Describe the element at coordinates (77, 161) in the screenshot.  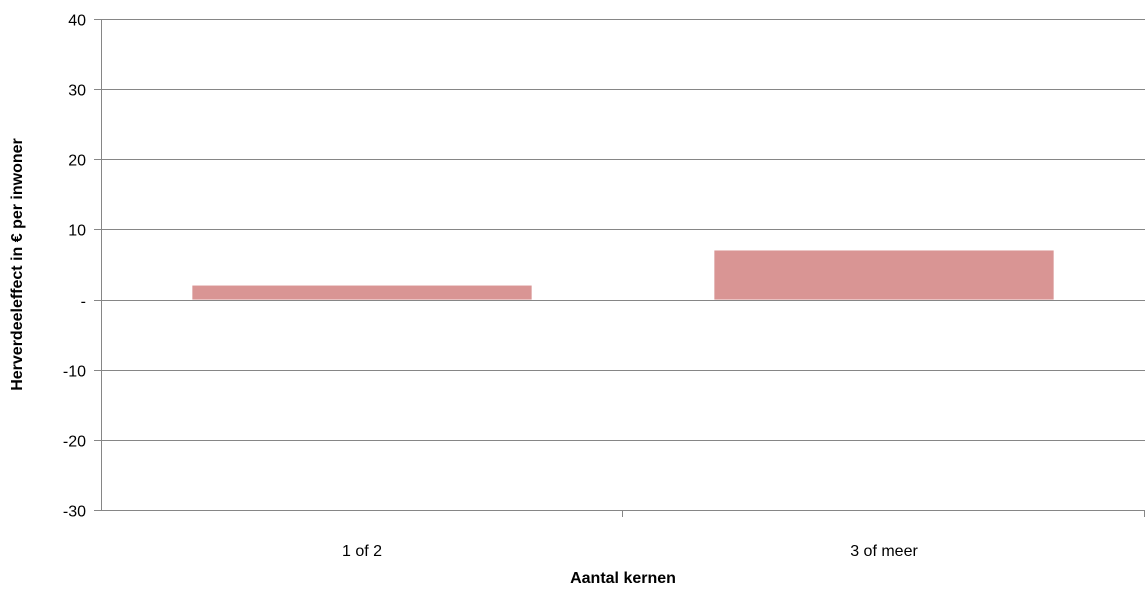
I see `y-tick-label: 20` at that location.